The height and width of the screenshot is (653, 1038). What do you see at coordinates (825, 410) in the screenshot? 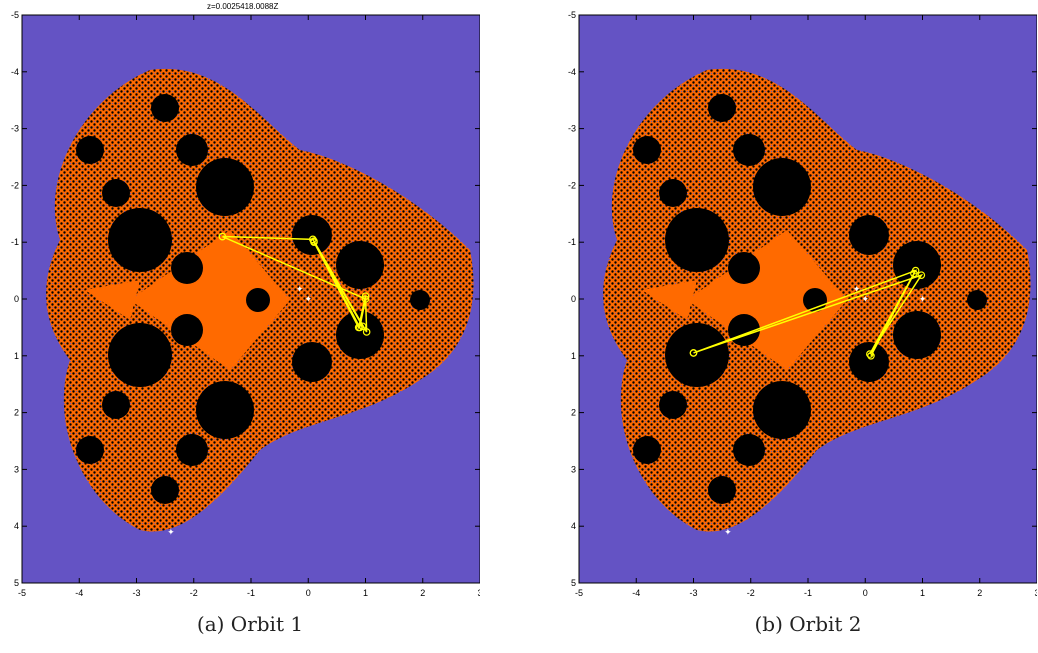
I see `fixed-point-markers: ✦✦ ✦✦` at bounding box center [825, 410].